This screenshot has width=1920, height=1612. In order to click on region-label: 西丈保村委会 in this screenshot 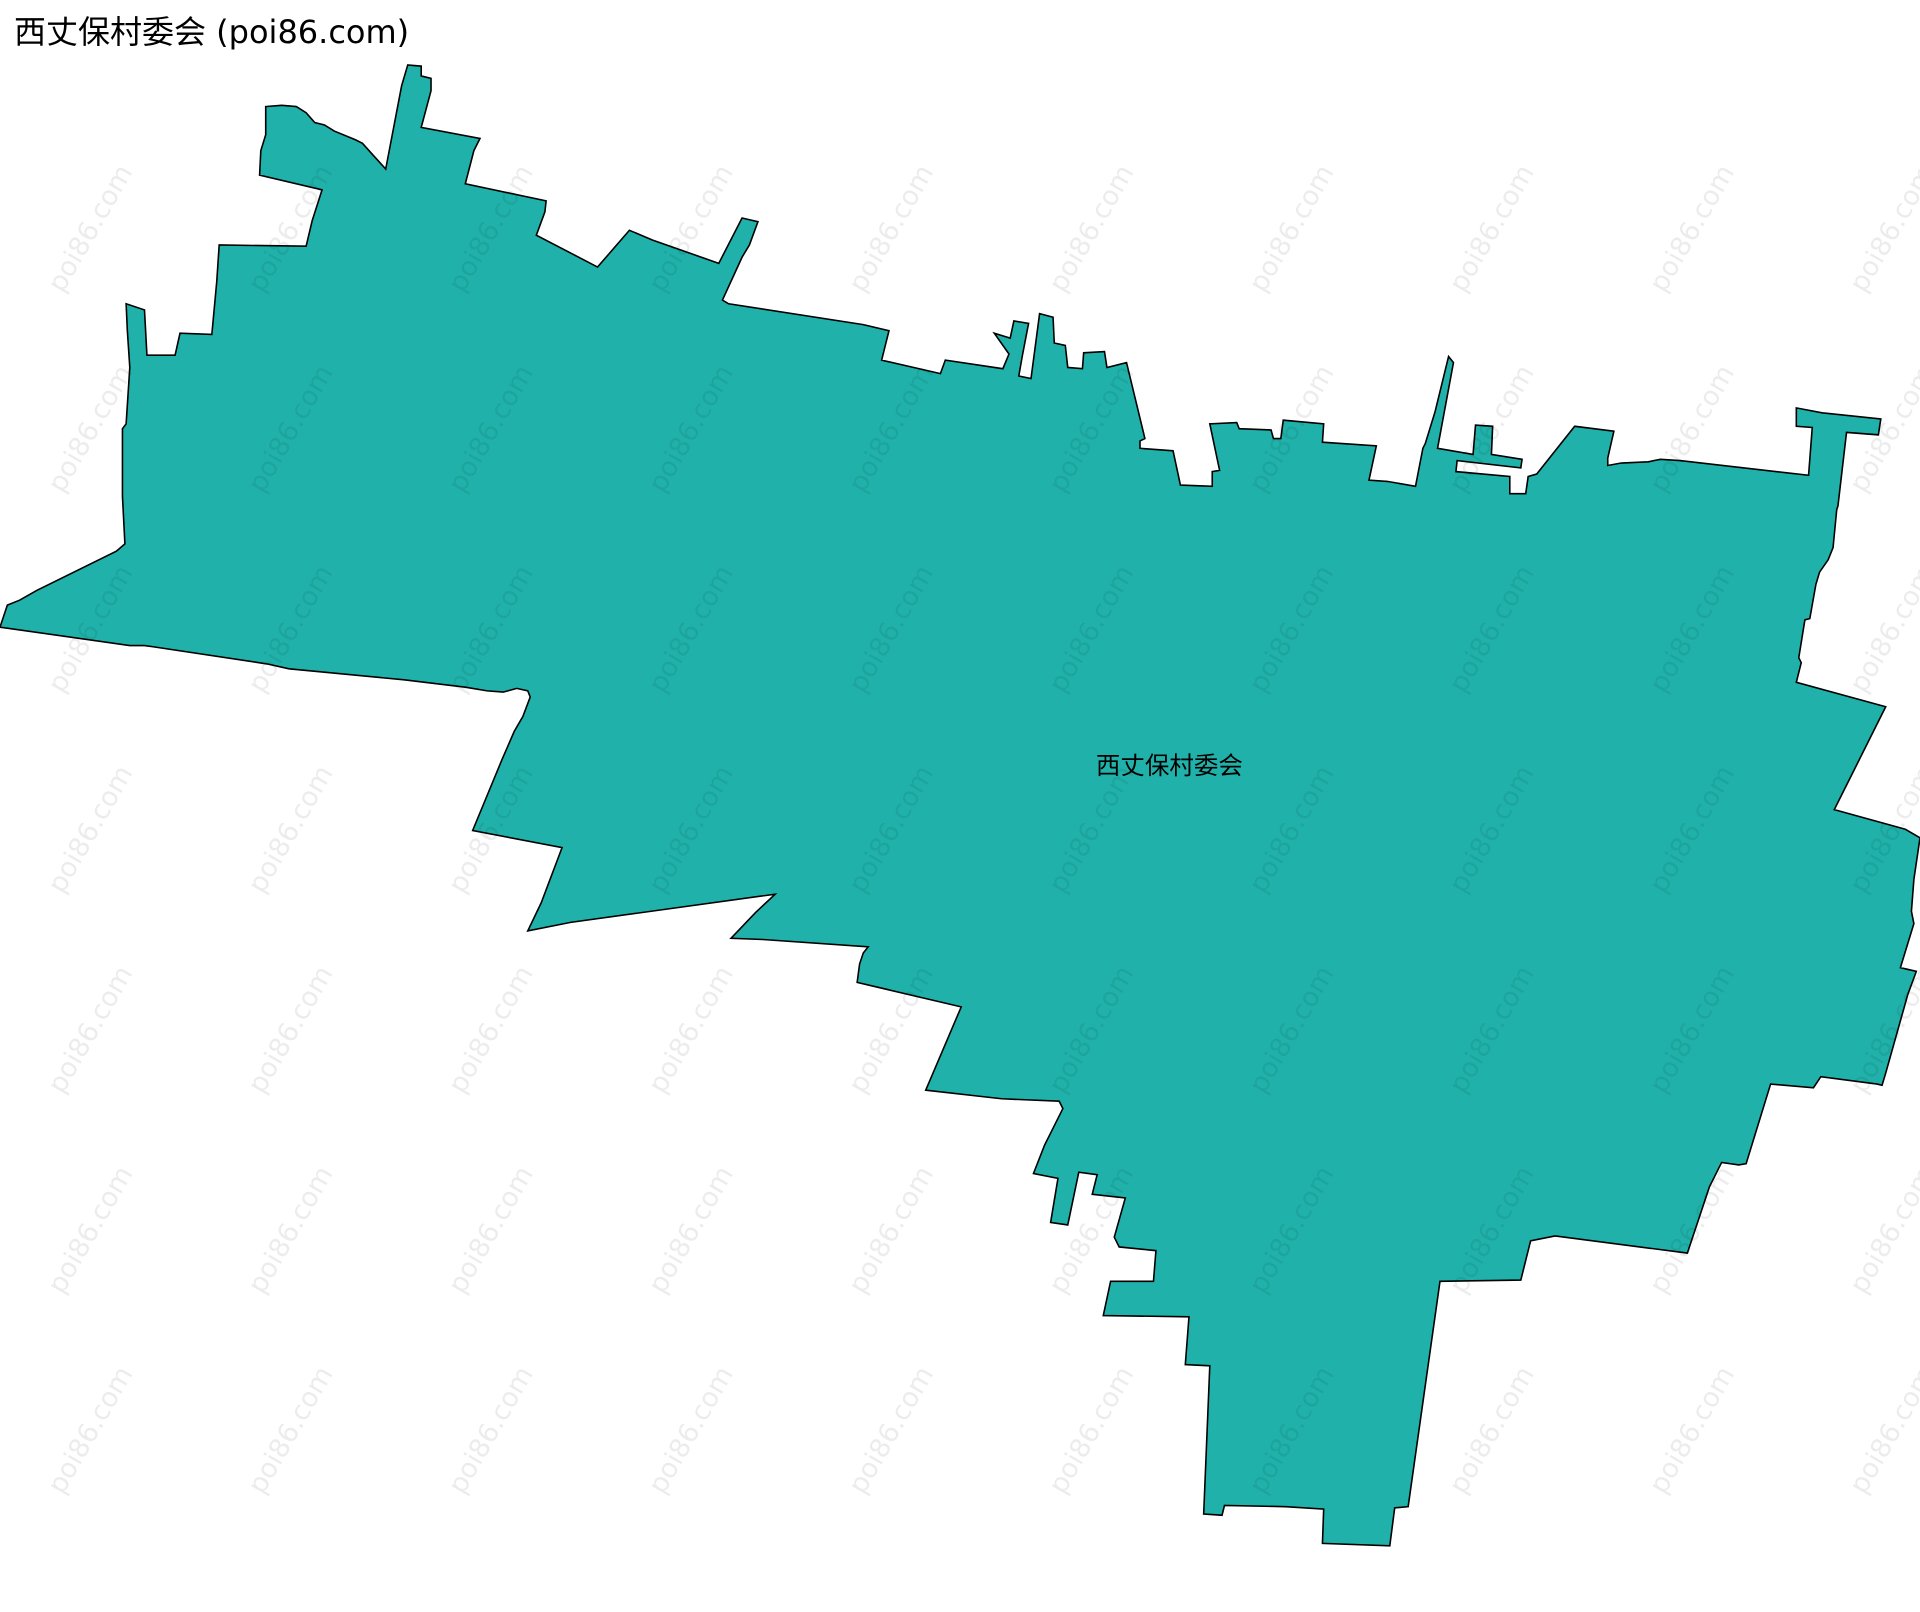, I will do `click(1169, 765)`.